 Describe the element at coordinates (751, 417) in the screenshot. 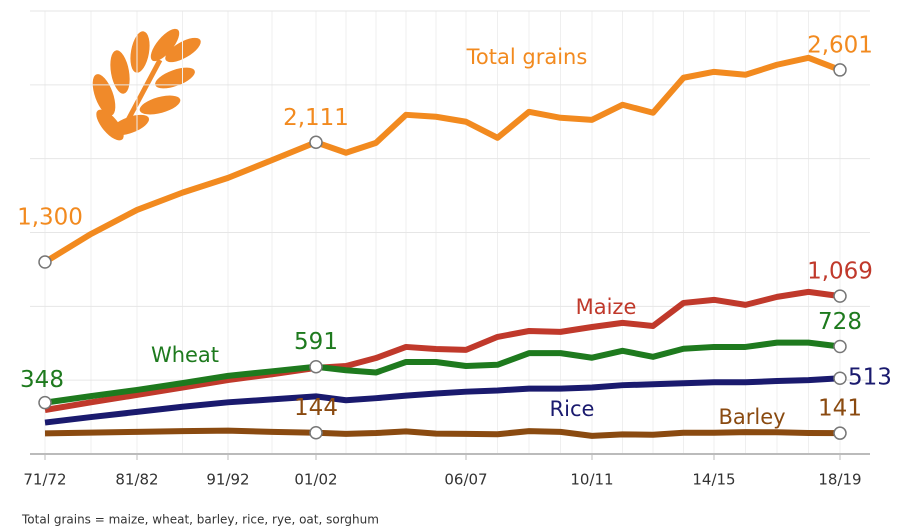

I see `series-name: Barley` at that location.